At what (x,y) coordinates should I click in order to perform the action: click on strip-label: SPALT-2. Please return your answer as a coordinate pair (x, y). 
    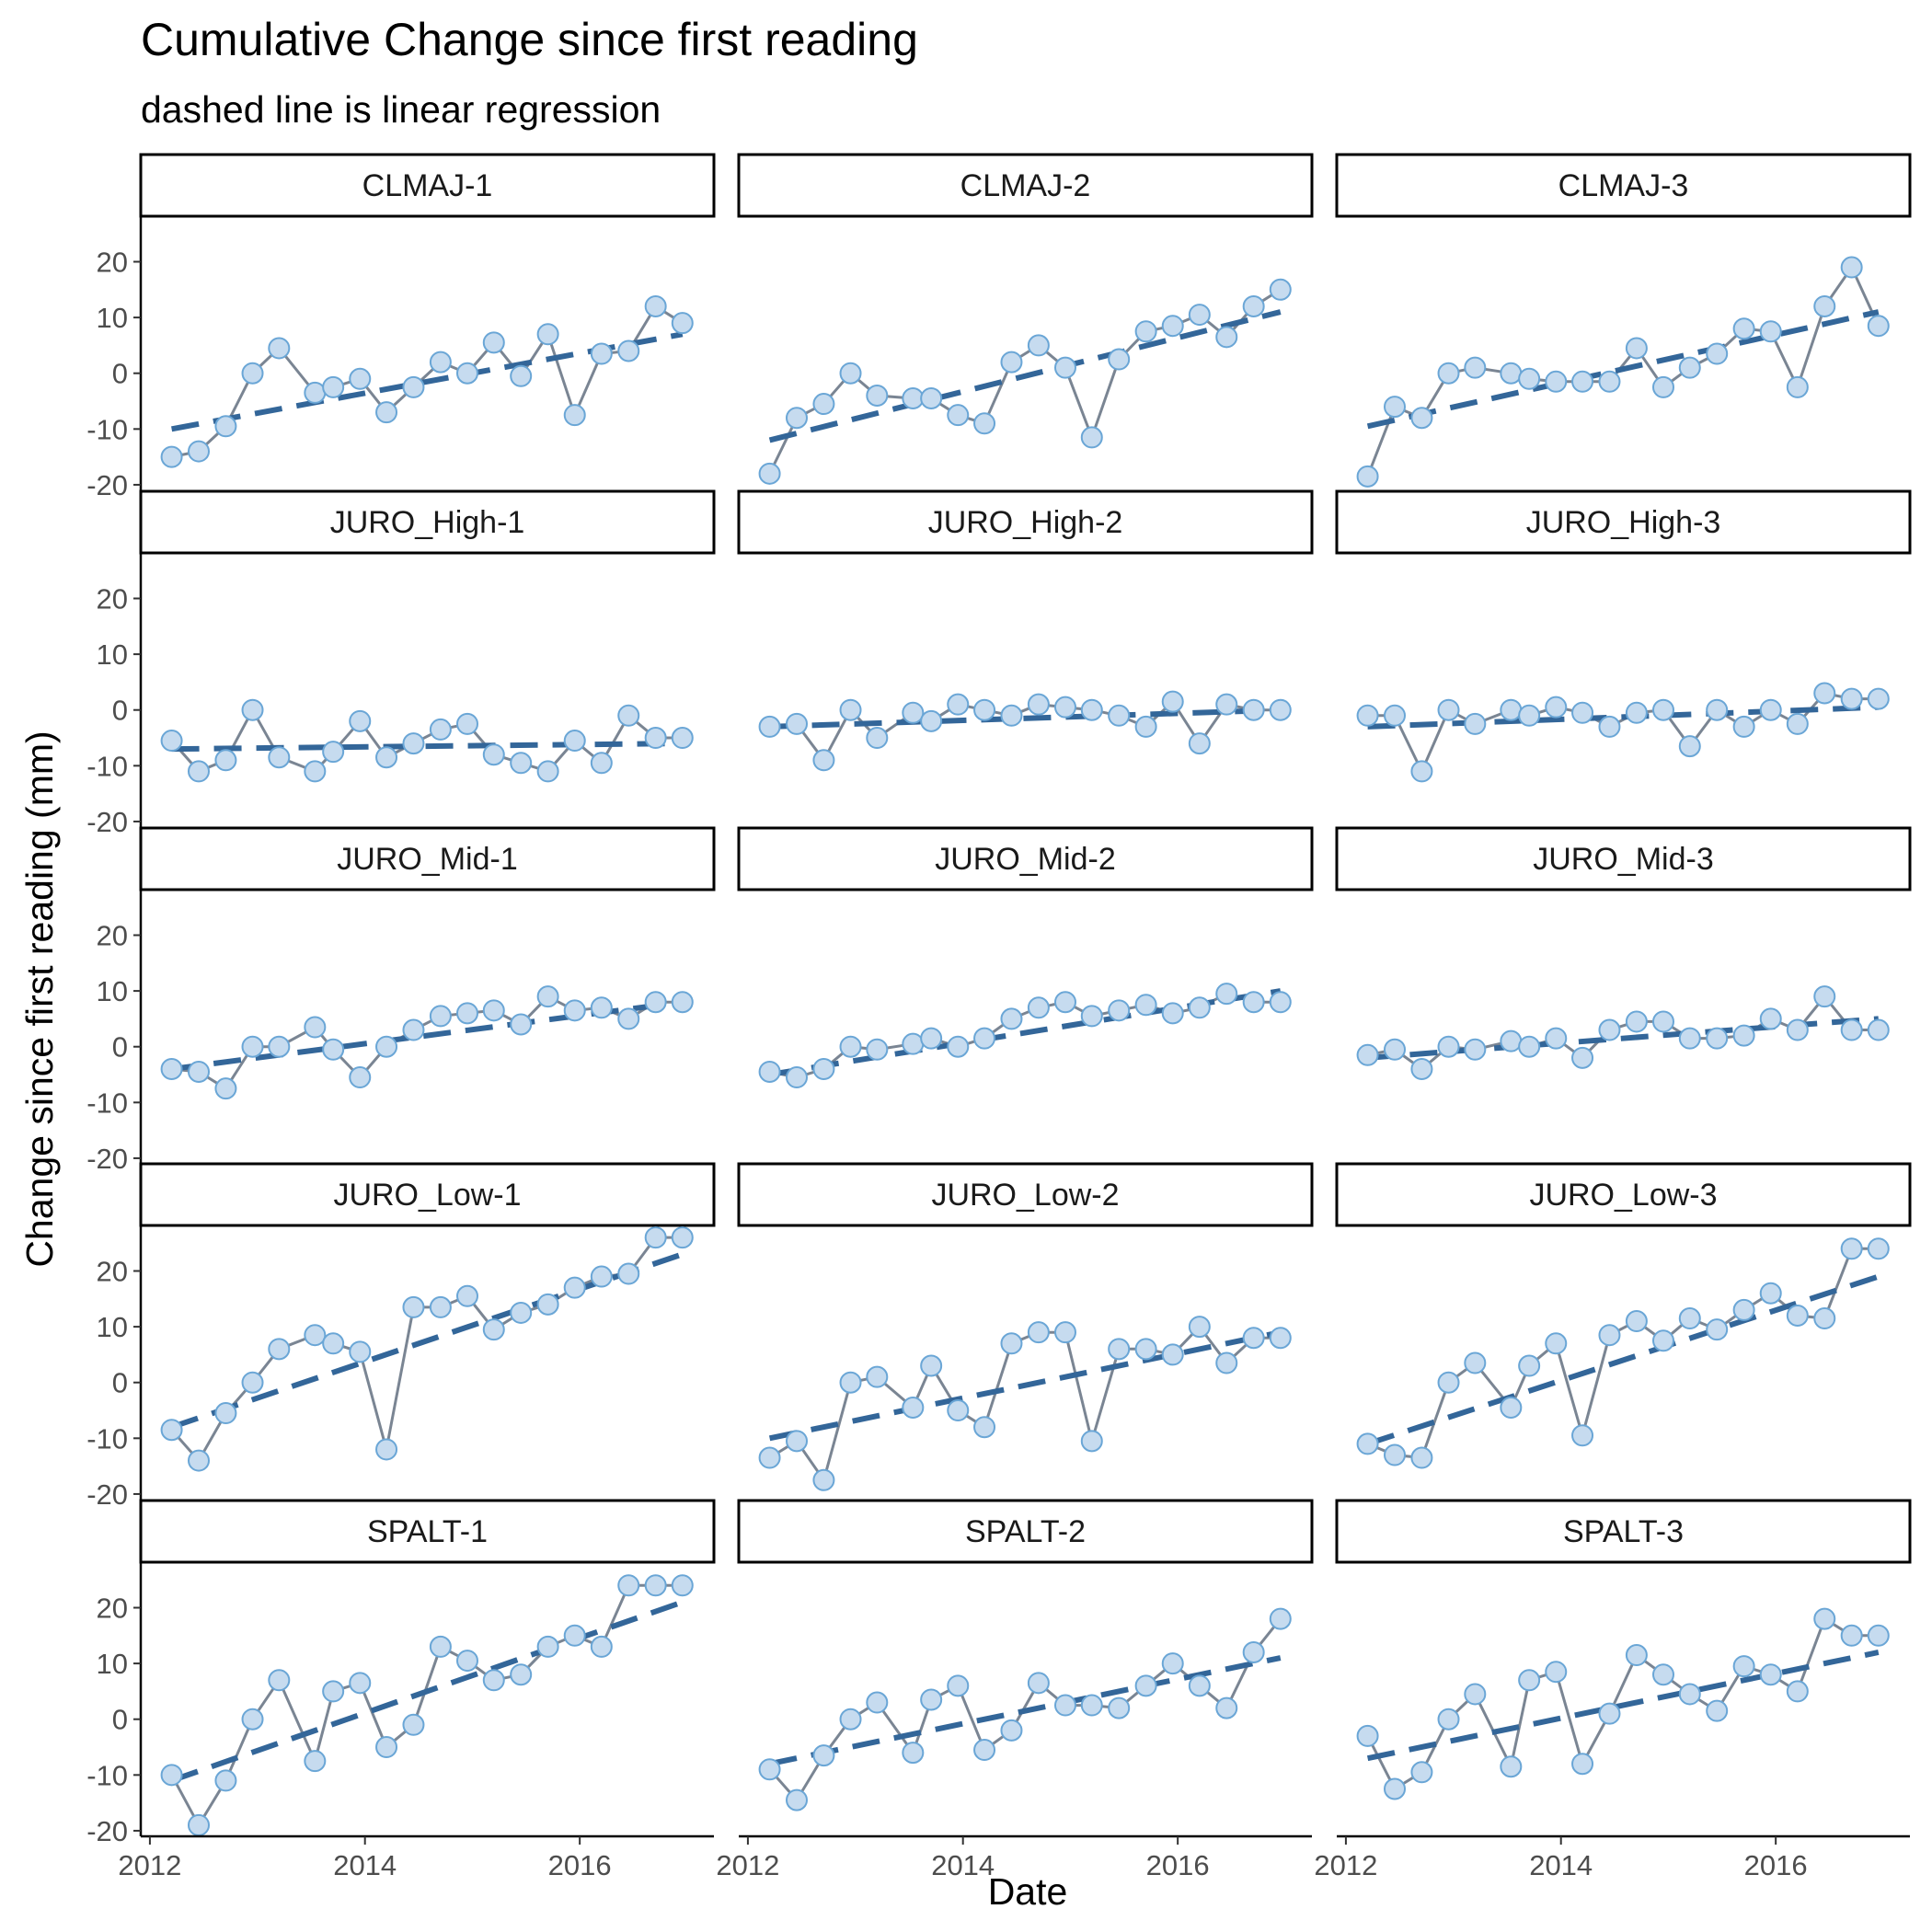
    Looking at the image, I should click on (1025, 1531).